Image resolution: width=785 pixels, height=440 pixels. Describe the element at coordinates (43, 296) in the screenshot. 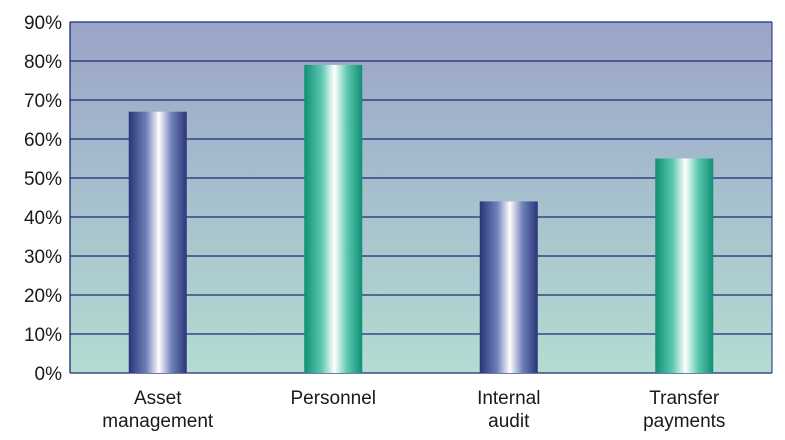

I see `y-tick-label: 20%` at that location.